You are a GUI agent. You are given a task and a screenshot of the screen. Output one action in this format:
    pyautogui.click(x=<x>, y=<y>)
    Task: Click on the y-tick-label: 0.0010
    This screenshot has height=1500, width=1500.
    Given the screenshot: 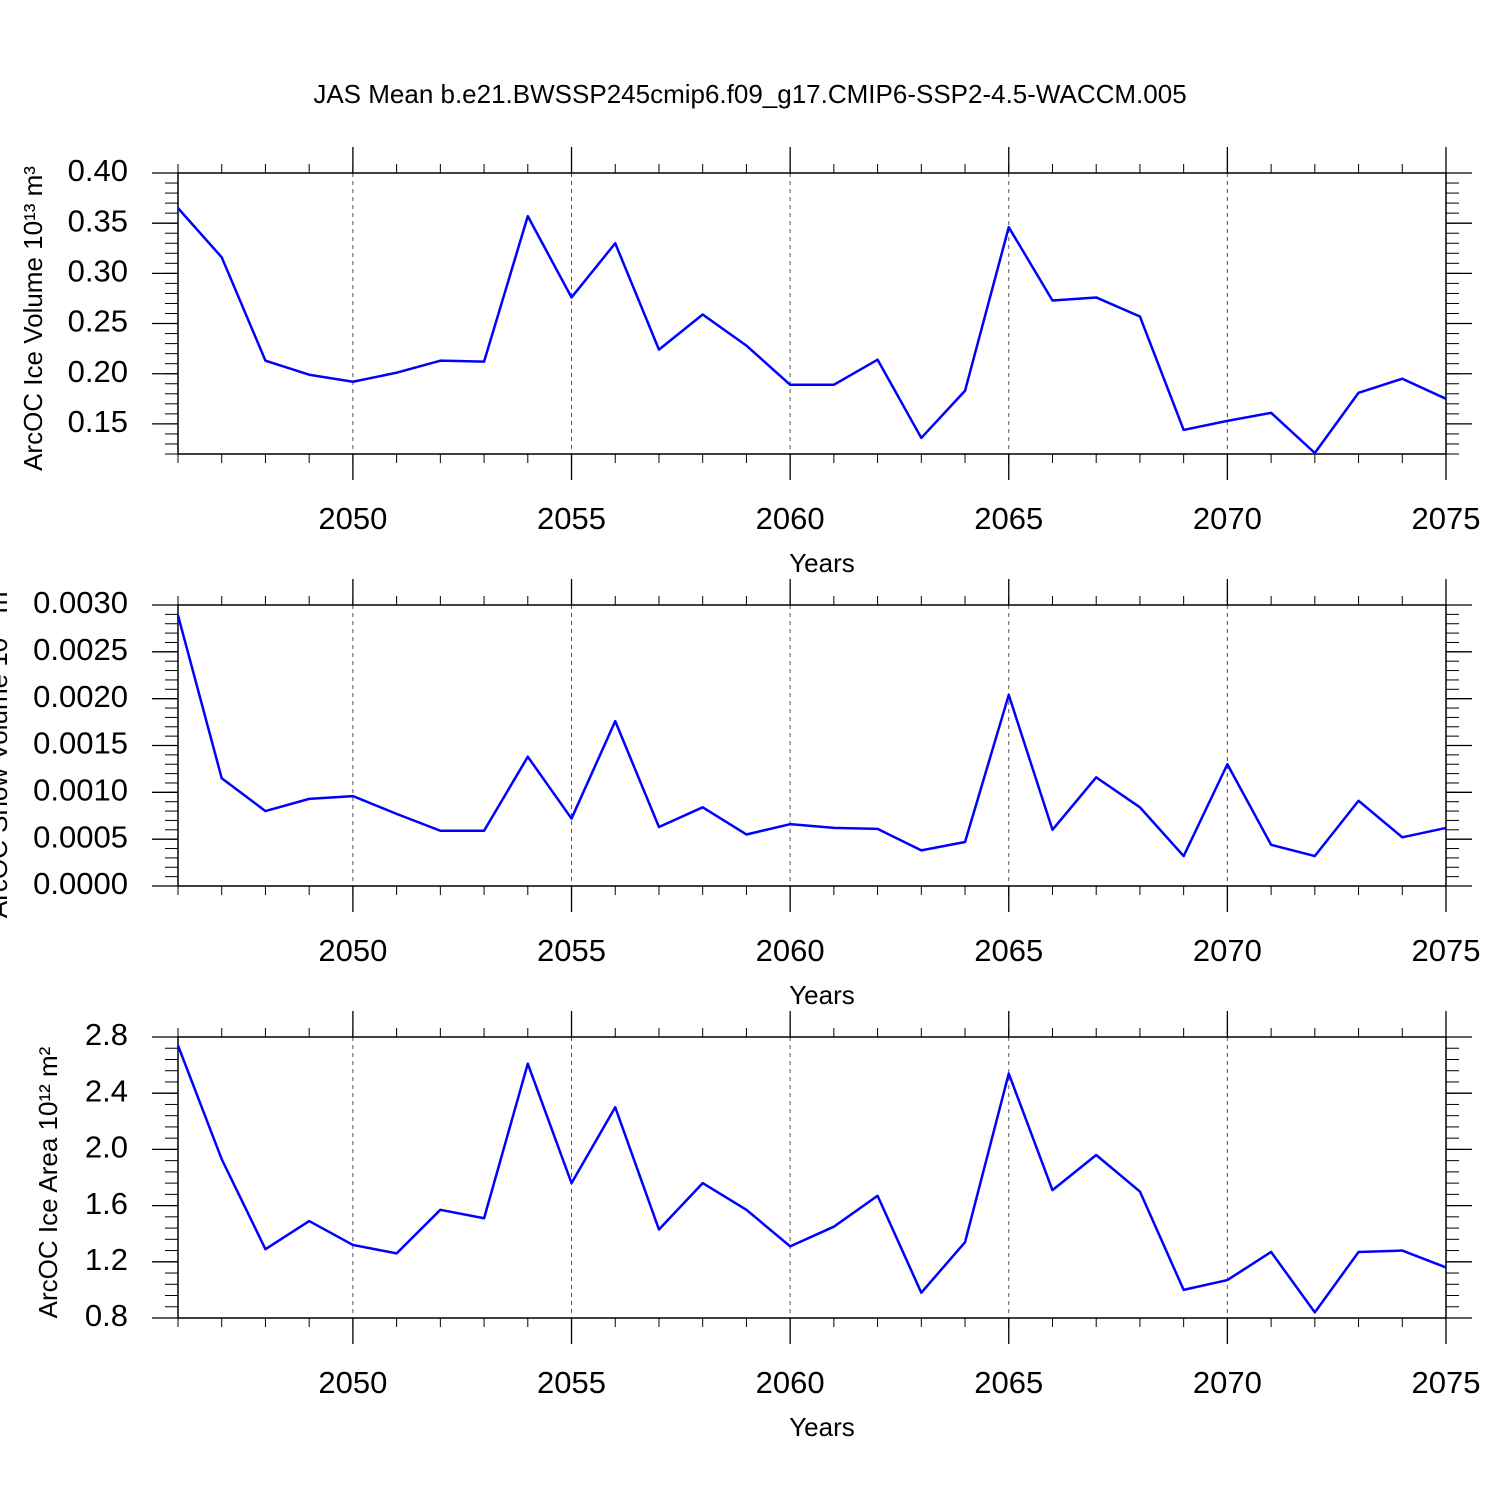 What is the action you would take?
    pyautogui.click(x=80, y=790)
    